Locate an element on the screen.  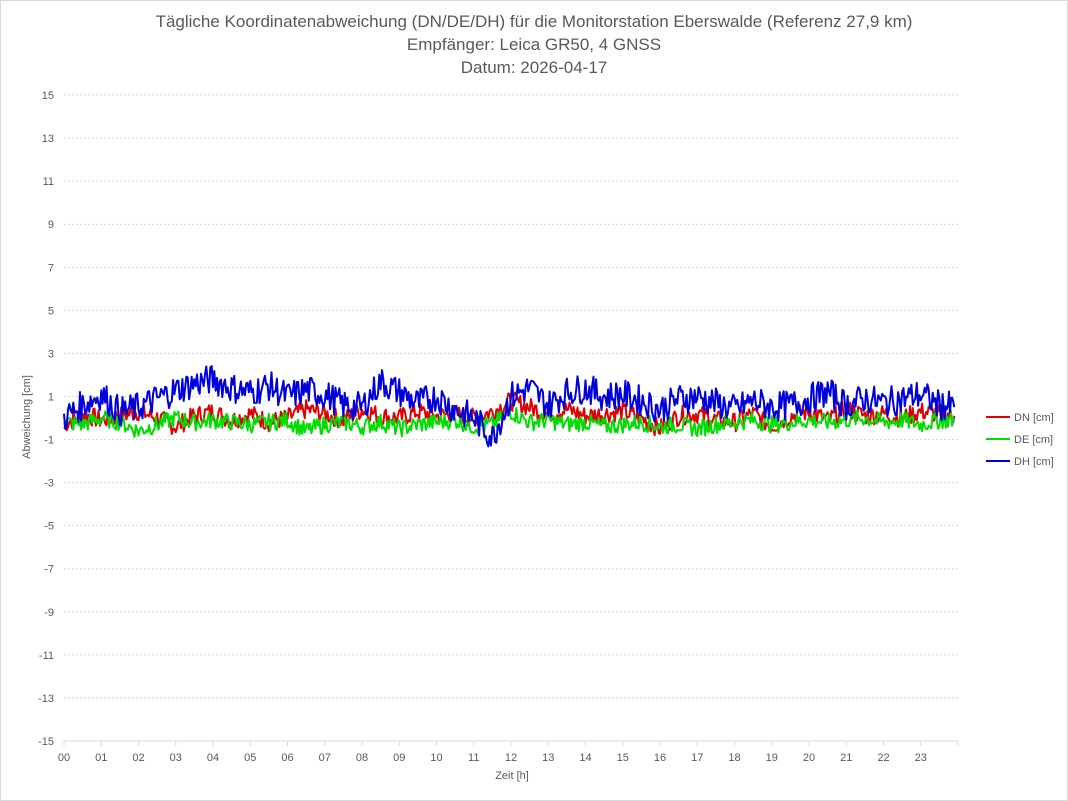
y-tick-label: 11 is located at coordinates (48, 182).